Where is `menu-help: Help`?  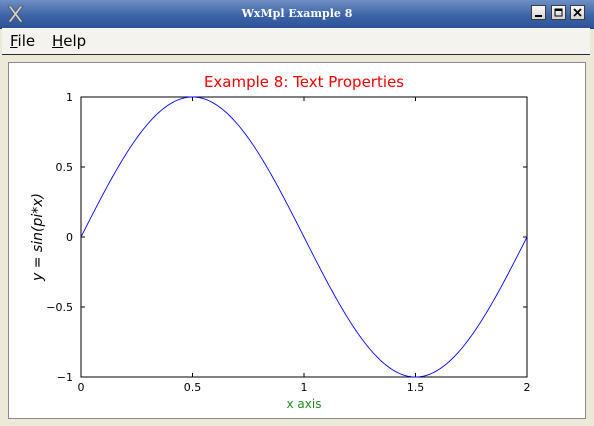
menu-help: Help is located at coordinates (69, 41).